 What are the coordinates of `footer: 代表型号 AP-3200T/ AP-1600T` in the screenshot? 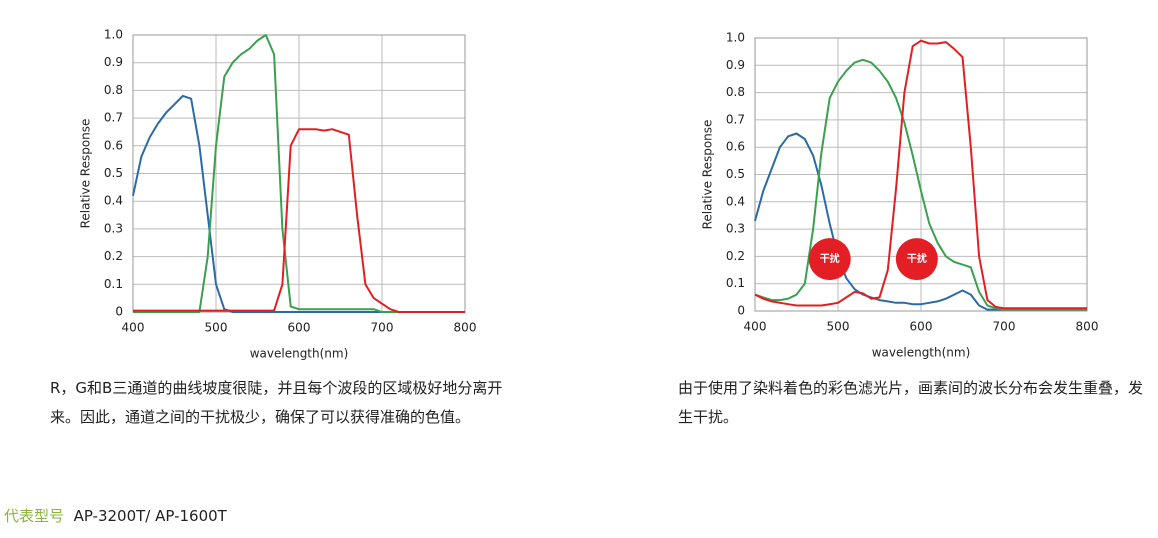 It's located at (115, 515).